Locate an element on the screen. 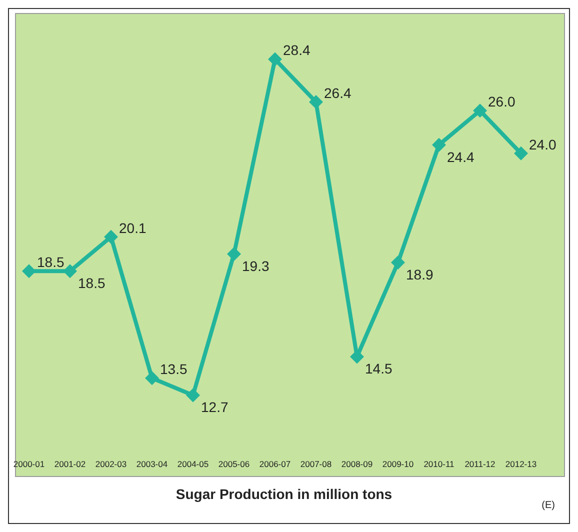 This screenshot has width=578, height=532. data-label: 19.3 is located at coordinates (256, 266).